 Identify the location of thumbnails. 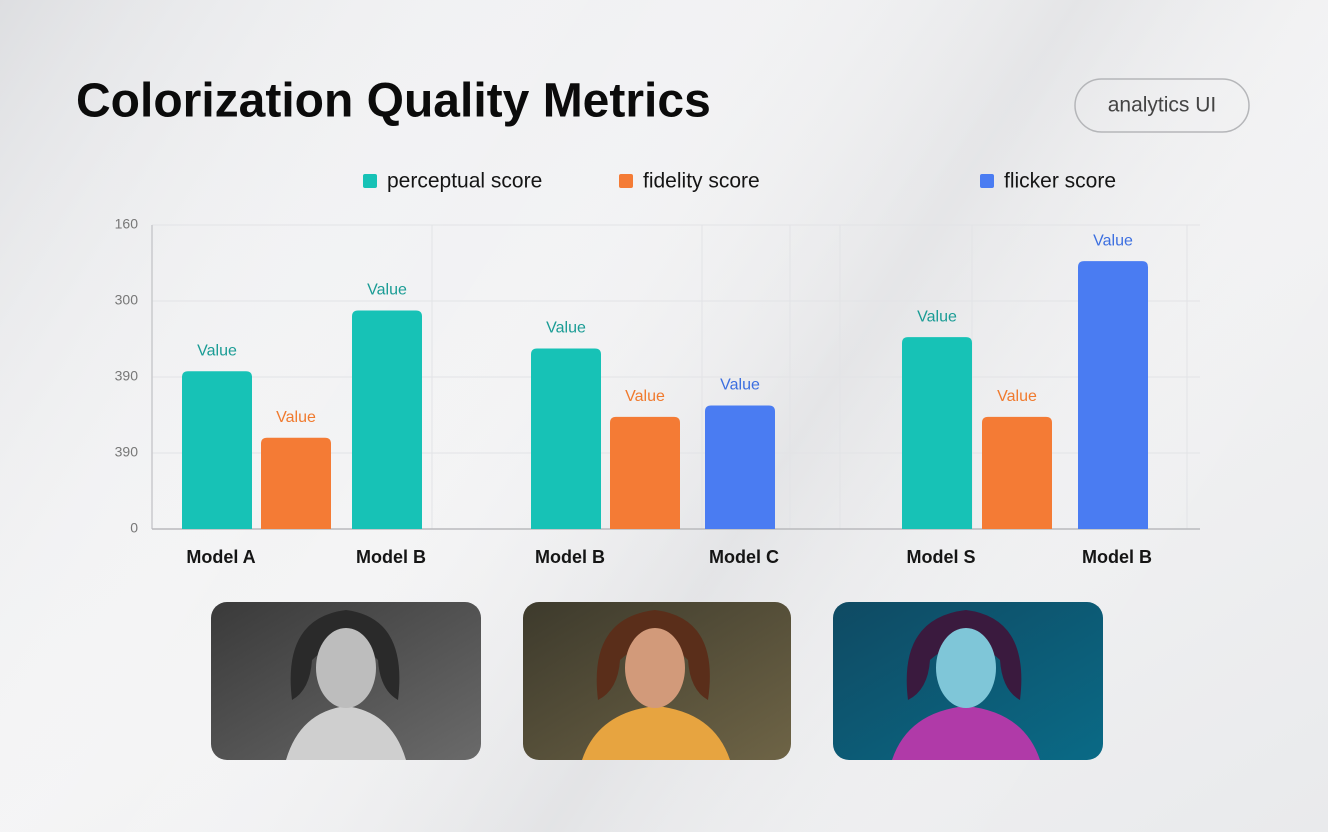
(657, 681).